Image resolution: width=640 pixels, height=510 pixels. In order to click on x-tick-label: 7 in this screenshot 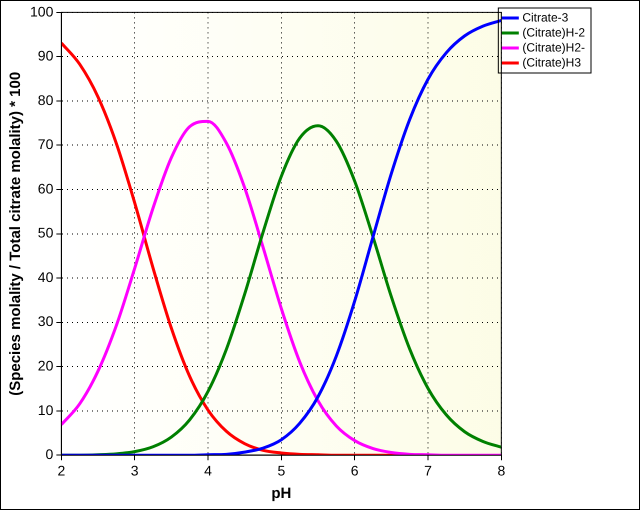, I will do `click(428, 470)`.